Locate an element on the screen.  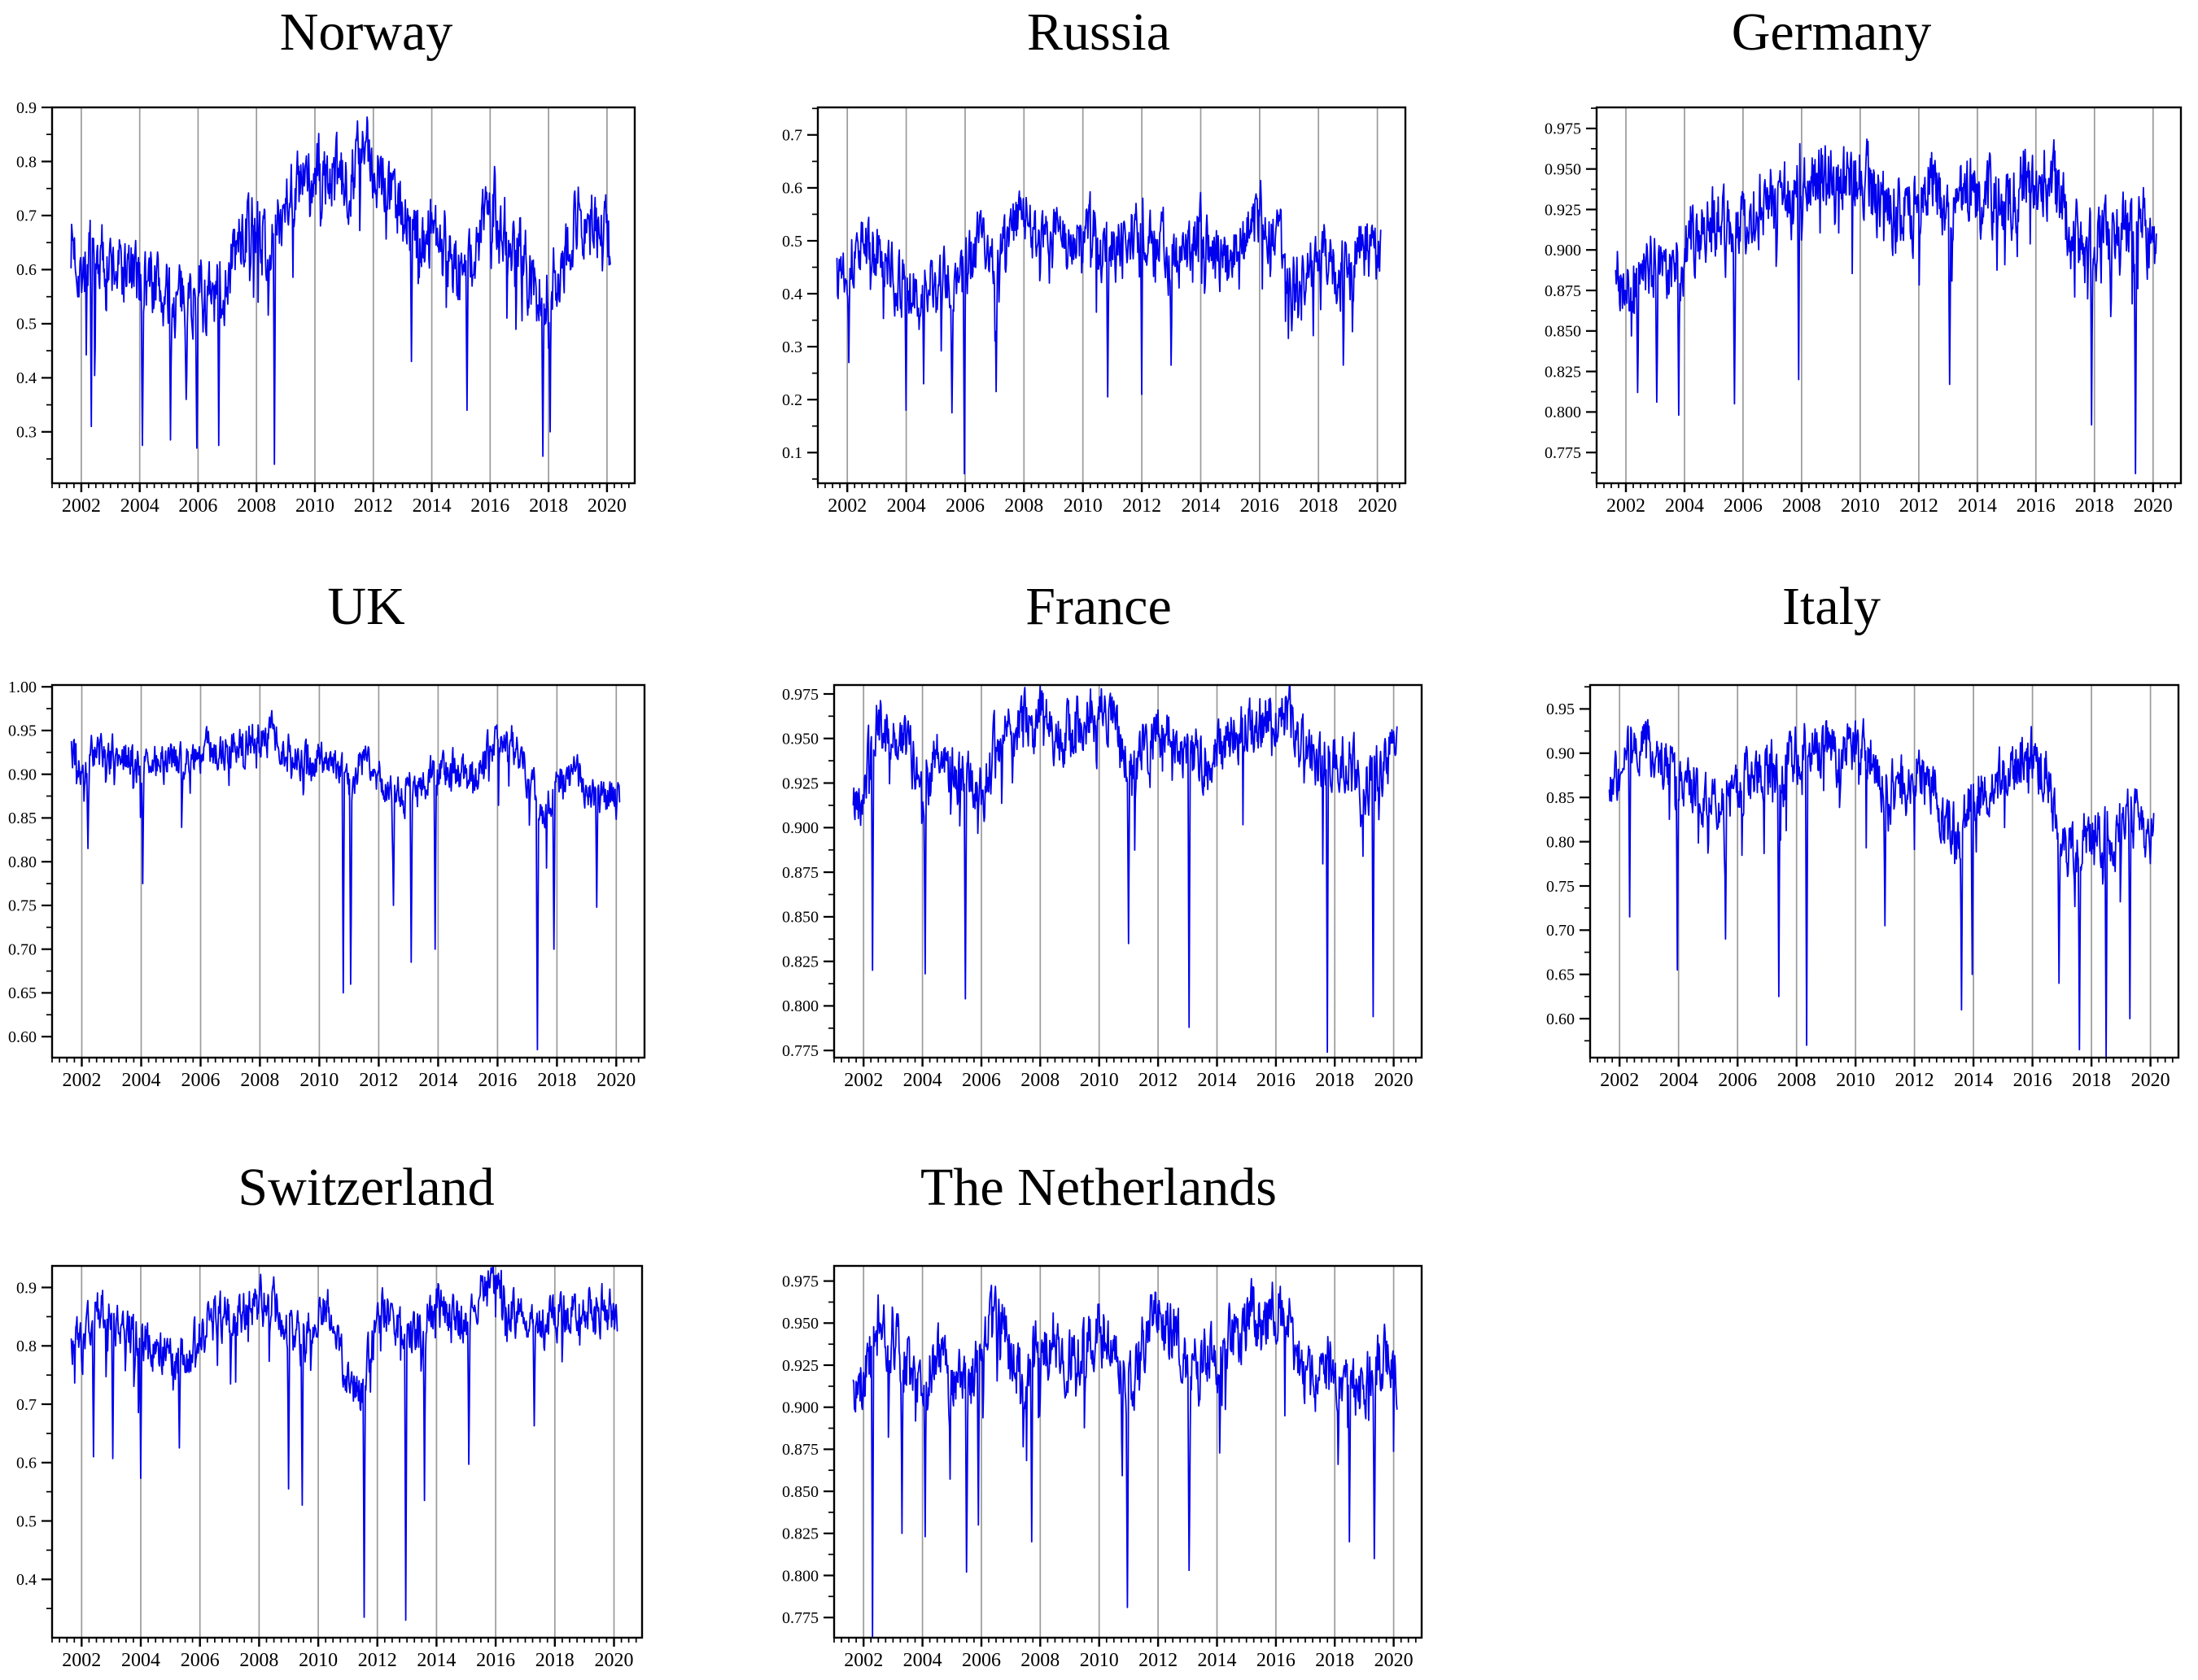
svg-text: 0.70 is located at coordinates (22, 949).